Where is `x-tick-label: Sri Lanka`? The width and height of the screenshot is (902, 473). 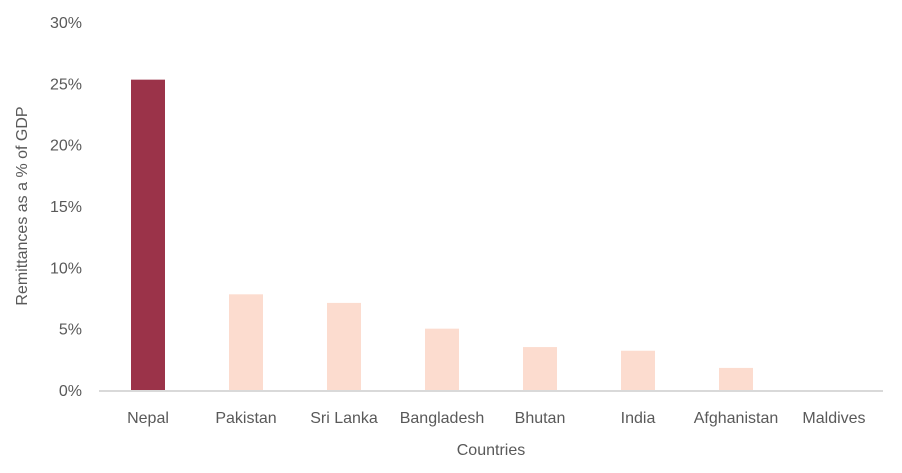 x-tick-label: Sri Lanka is located at coordinates (344, 418).